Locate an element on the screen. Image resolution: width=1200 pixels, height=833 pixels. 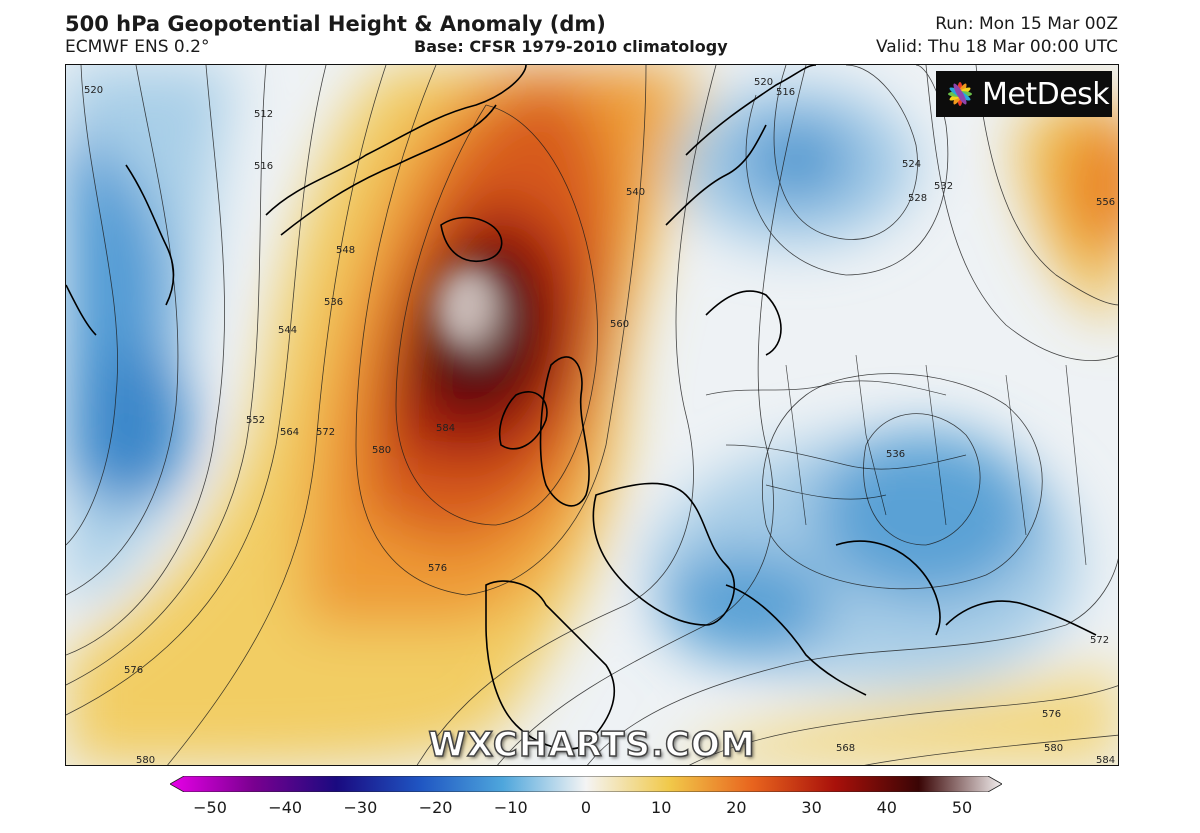
metdesk-logo-text: MetDesk is located at coordinates (1046, 94).